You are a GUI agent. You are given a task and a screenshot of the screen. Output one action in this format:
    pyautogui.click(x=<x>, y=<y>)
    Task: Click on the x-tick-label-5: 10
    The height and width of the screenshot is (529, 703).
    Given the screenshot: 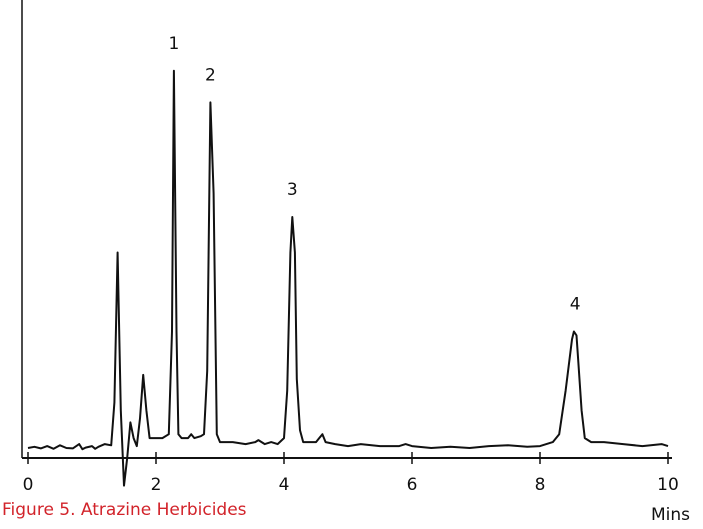 What is the action you would take?
    pyautogui.click(x=668, y=485)
    